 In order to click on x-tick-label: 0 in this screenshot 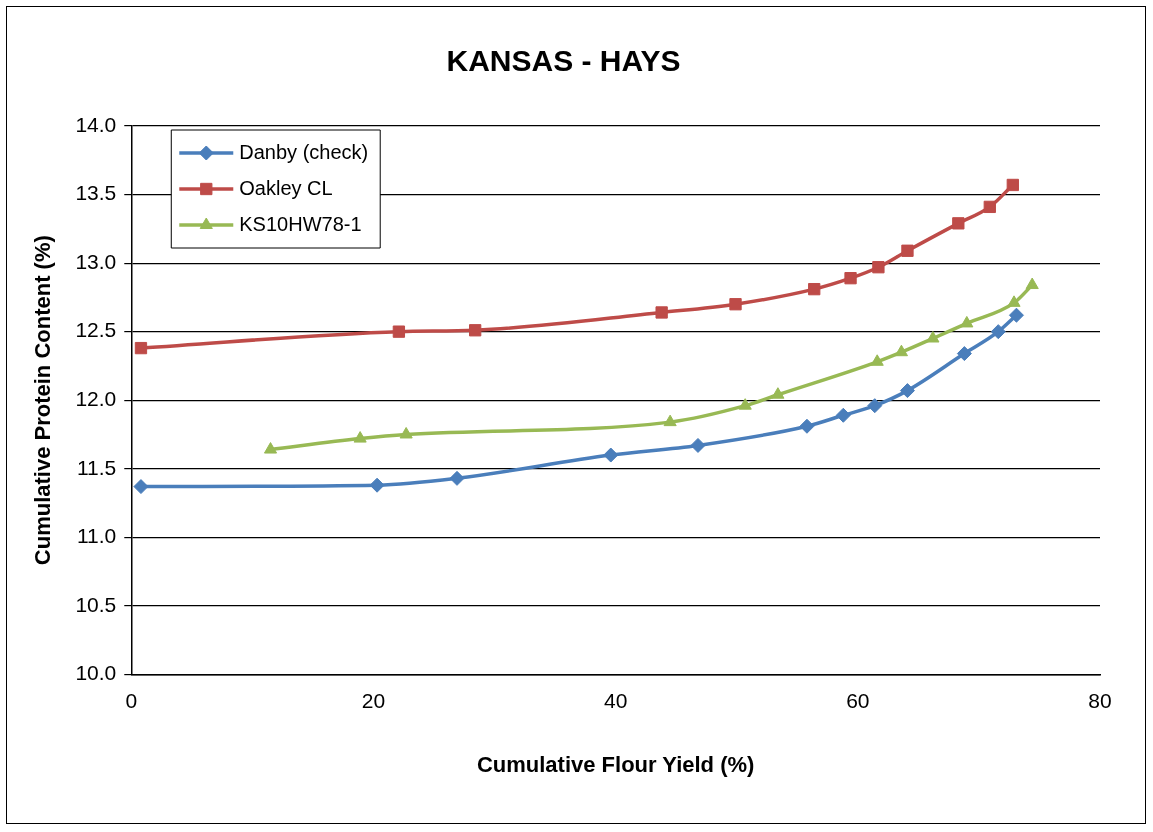, I will do `click(131, 700)`.